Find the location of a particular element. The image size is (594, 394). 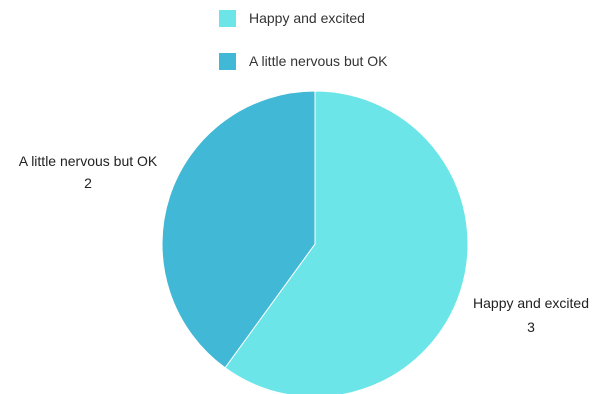

slice-label-value: 2 is located at coordinates (88, 183).